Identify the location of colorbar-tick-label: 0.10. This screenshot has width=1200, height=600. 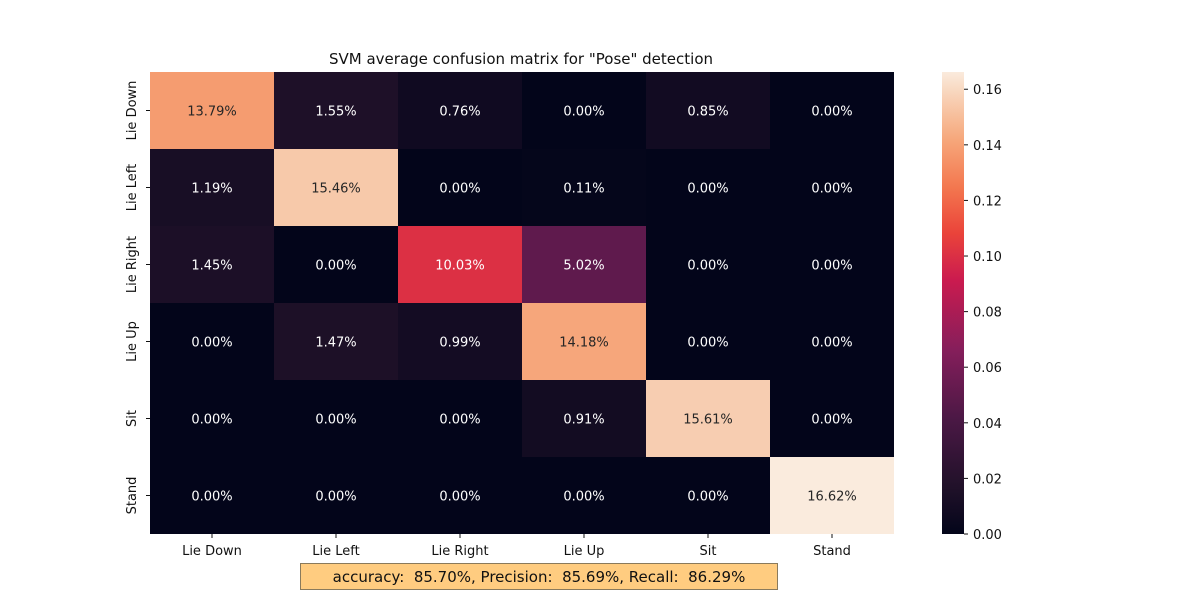
(987, 257).